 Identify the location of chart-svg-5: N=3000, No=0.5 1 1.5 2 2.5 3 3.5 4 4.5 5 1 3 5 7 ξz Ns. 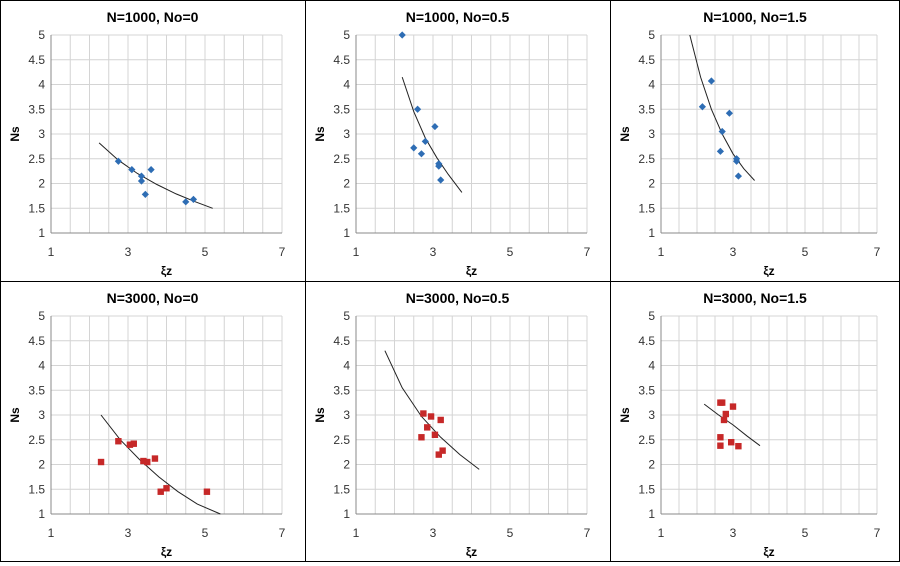
(452, 424).